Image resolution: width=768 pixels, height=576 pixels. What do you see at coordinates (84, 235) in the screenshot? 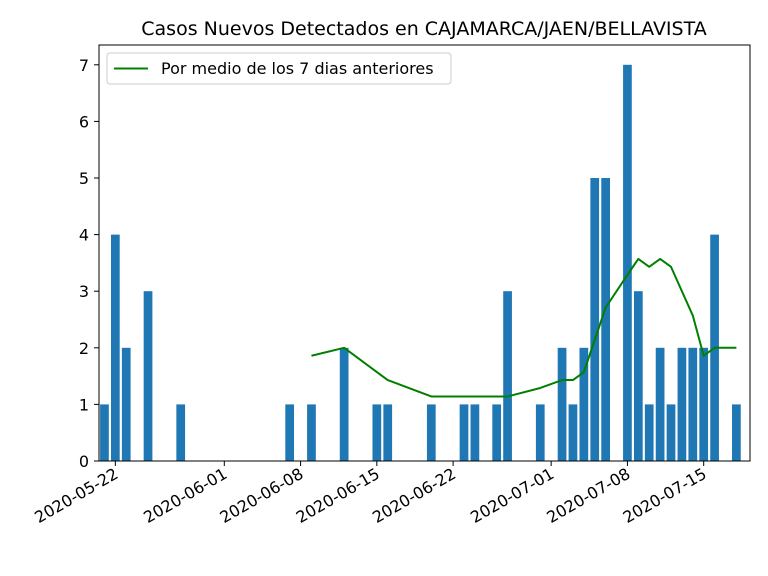
I see `y-tick-label-4: 4` at bounding box center [84, 235].